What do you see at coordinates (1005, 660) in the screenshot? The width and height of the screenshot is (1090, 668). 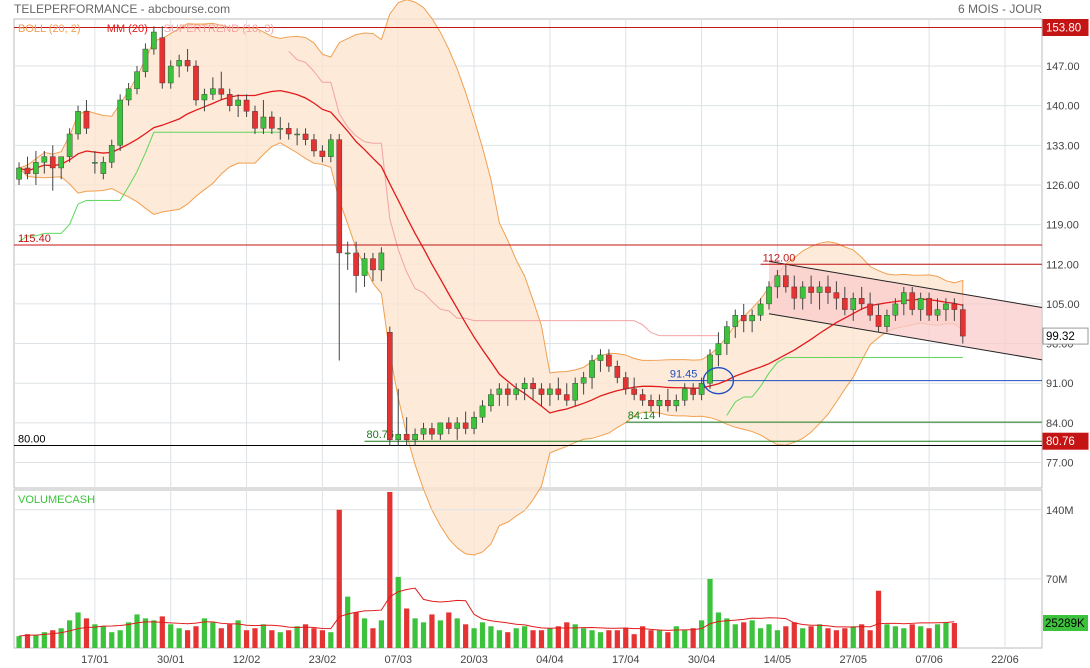 I see `date-tick-label: 22/06` at bounding box center [1005, 660].